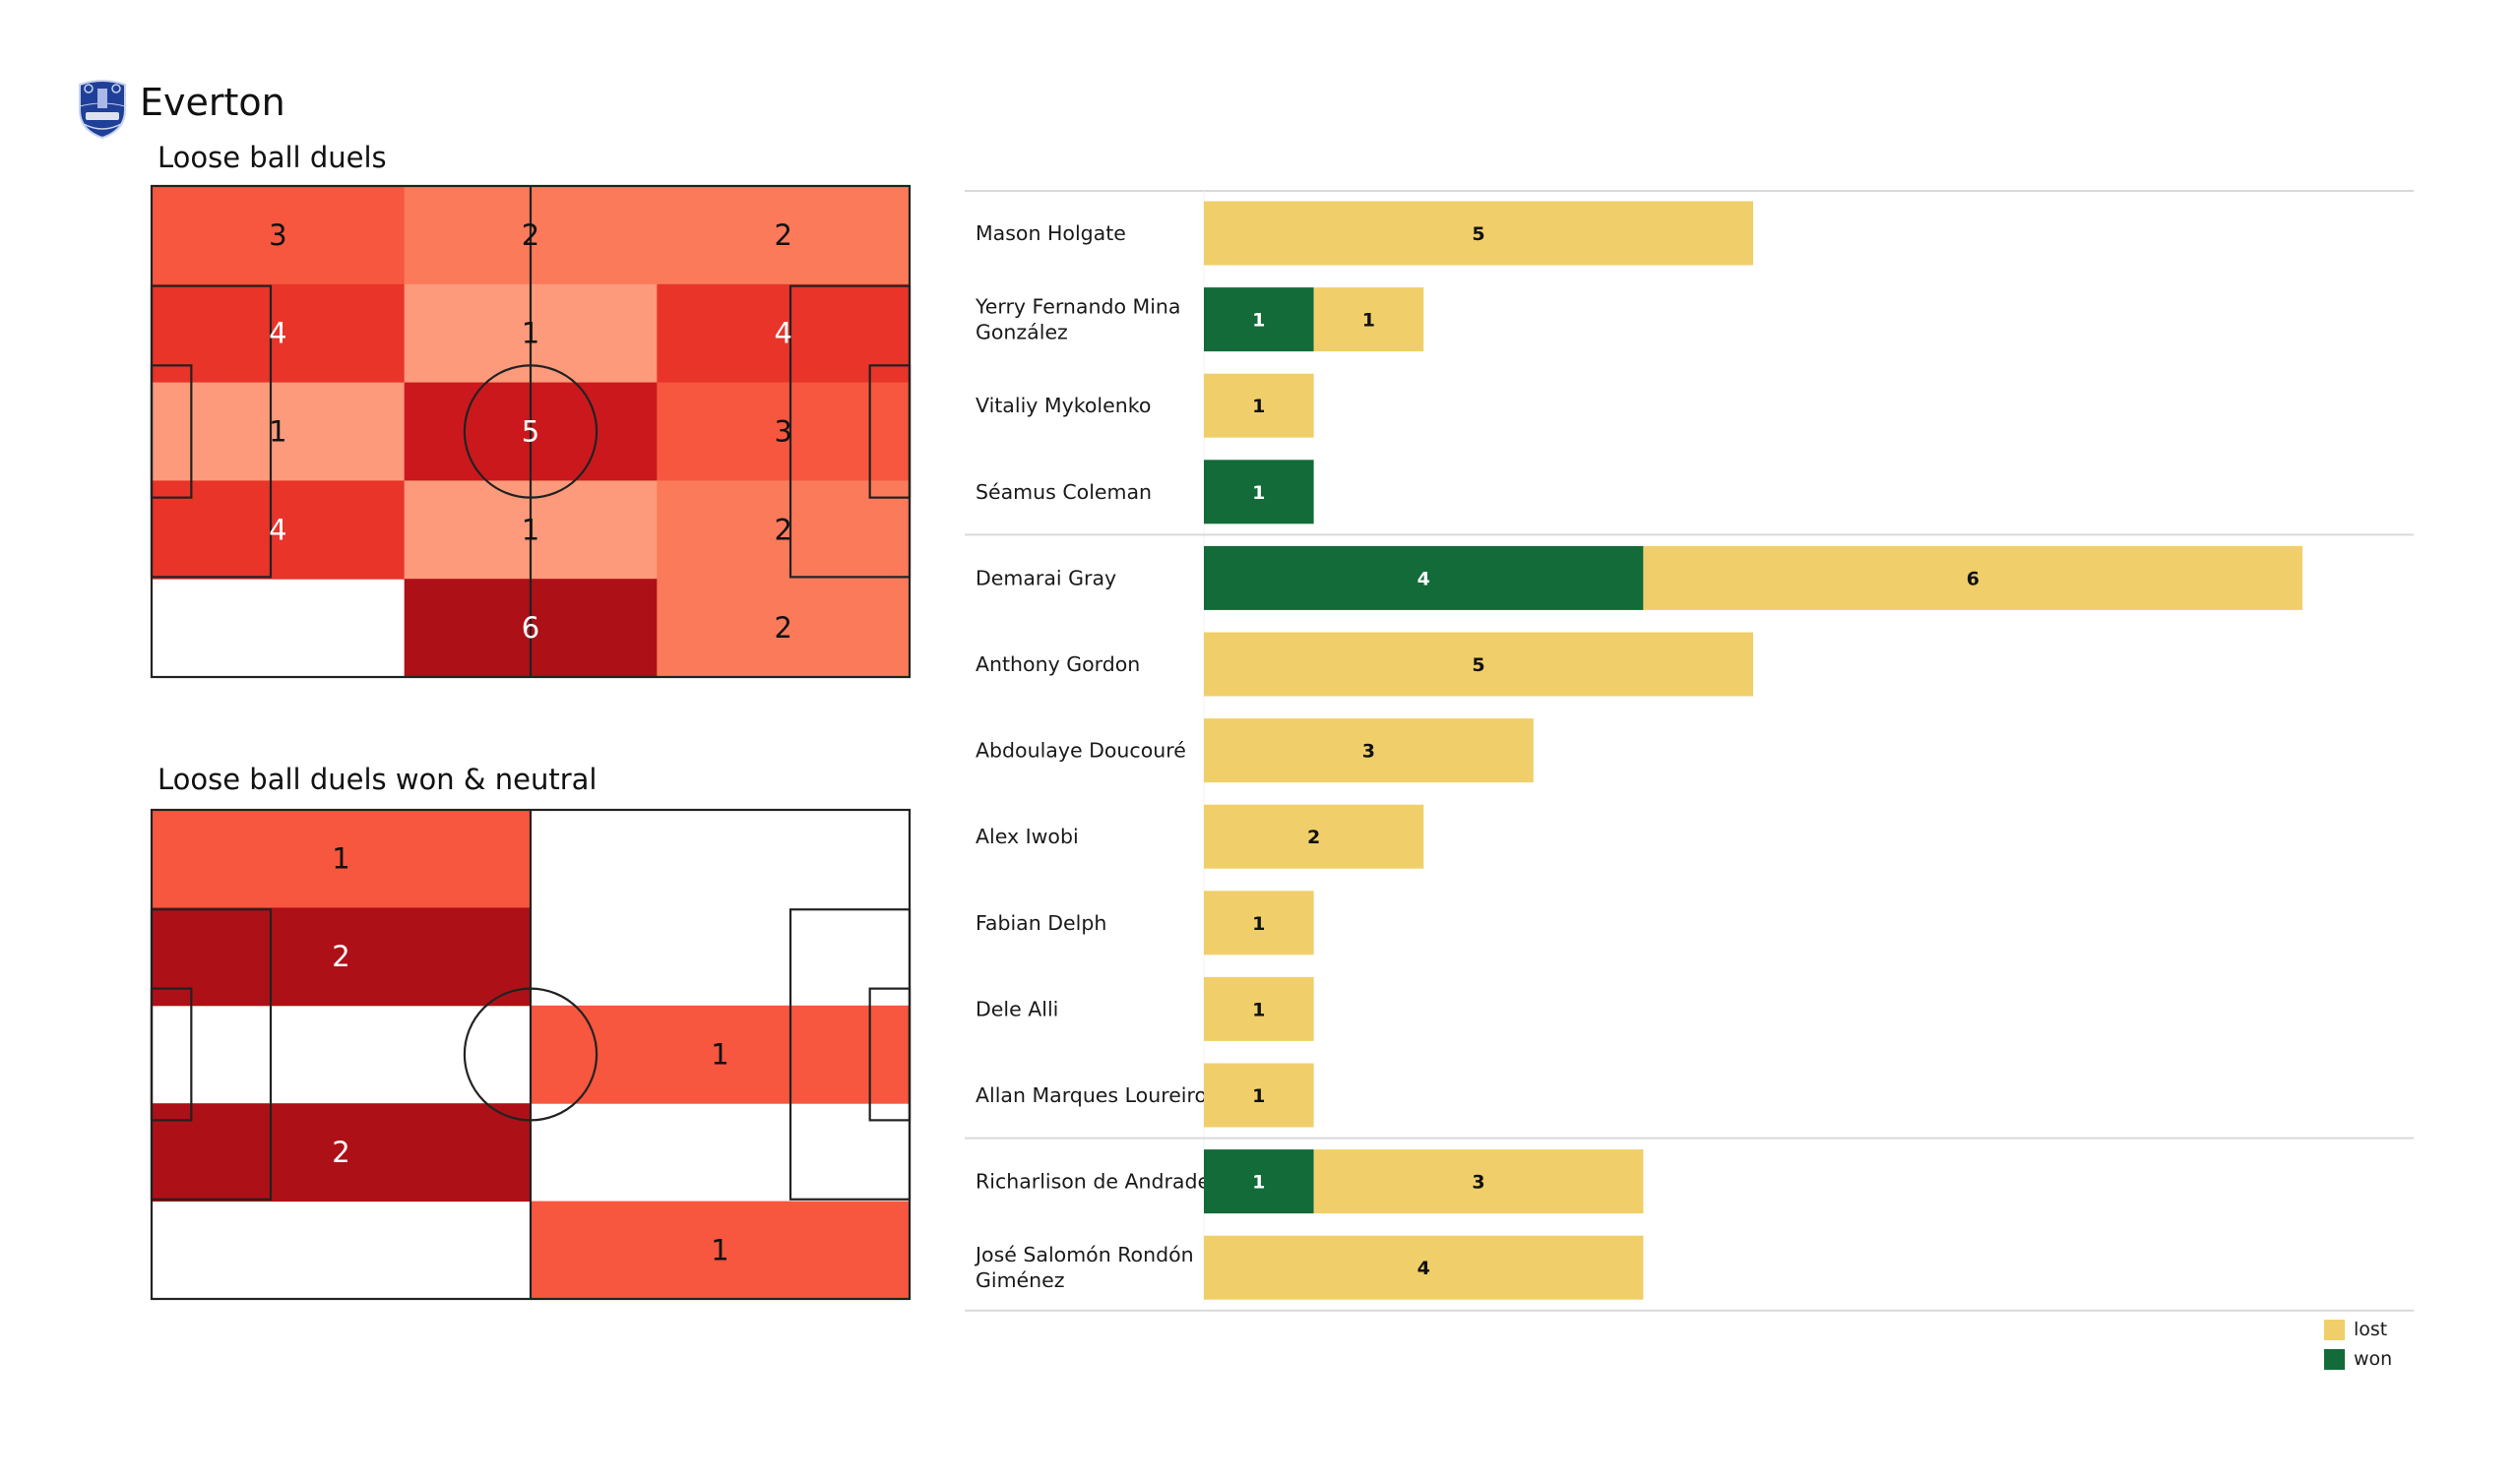 This screenshot has height=1480, width=2520. Describe the element at coordinates (2334, 1359) in the screenshot. I see `legend-swatch-won` at that location.